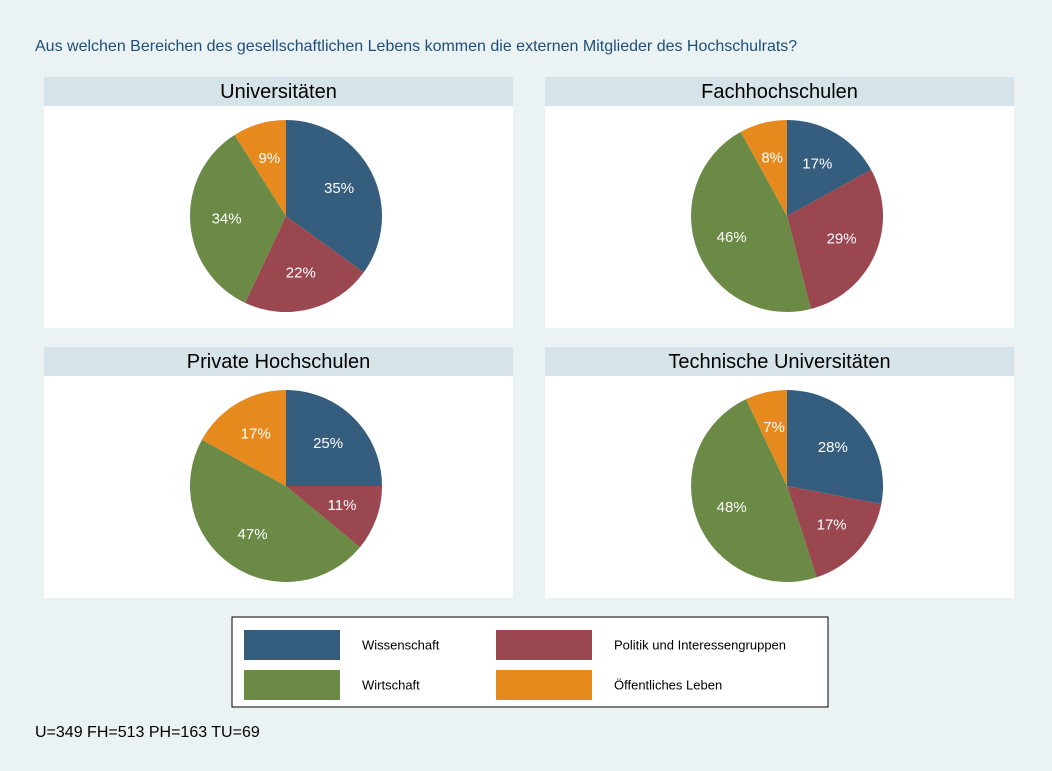 The width and height of the screenshot is (1052, 771). I want to click on panel-title: Universitäten, so click(278, 92).